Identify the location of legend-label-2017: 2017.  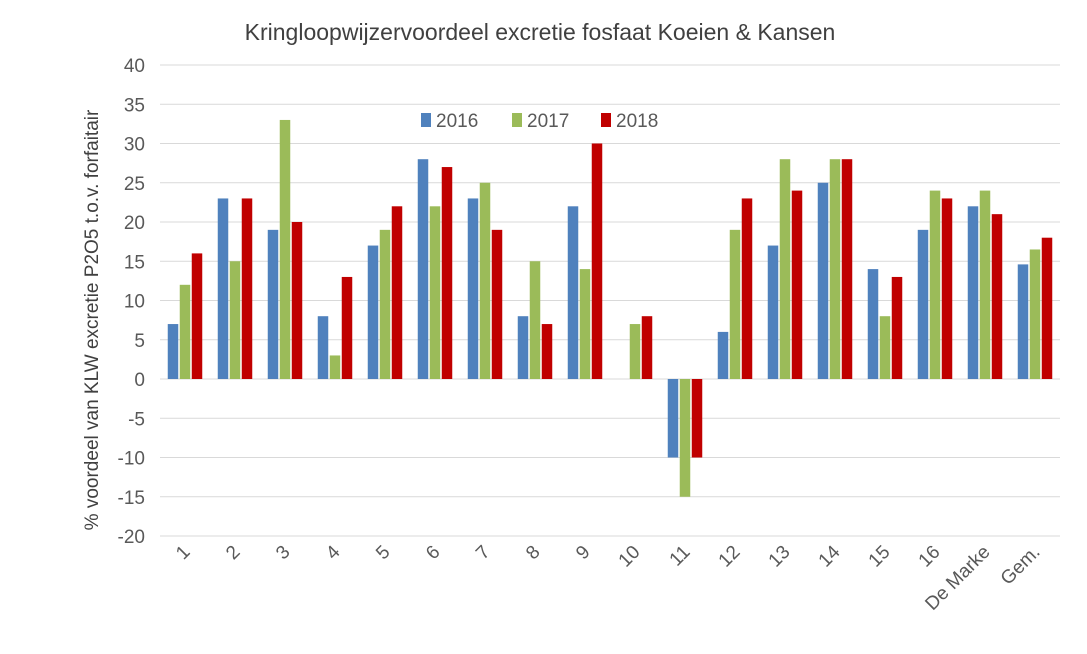
(548, 121).